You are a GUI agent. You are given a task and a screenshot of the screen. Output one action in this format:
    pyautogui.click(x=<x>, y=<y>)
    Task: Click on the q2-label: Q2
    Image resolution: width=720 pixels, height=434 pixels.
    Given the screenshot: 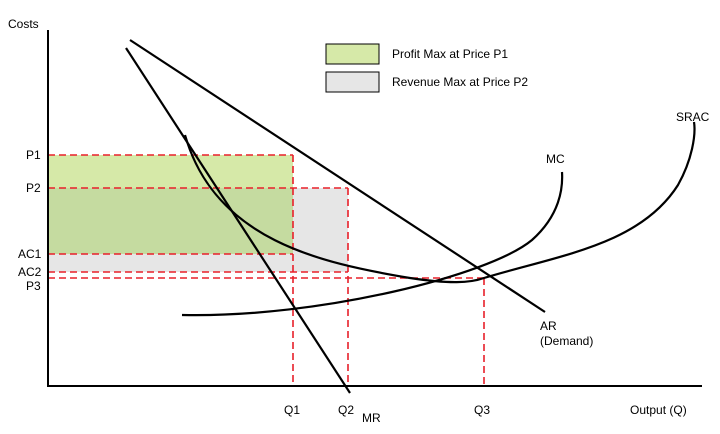 What is the action you would take?
    pyautogui.click(x=346, y=410)
    